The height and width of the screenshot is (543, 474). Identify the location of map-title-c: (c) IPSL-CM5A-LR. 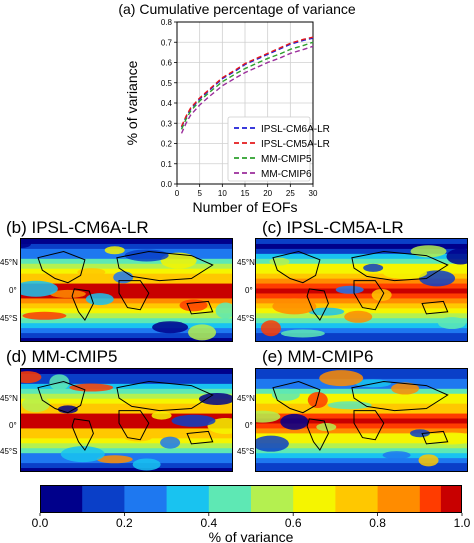
(333, 227).